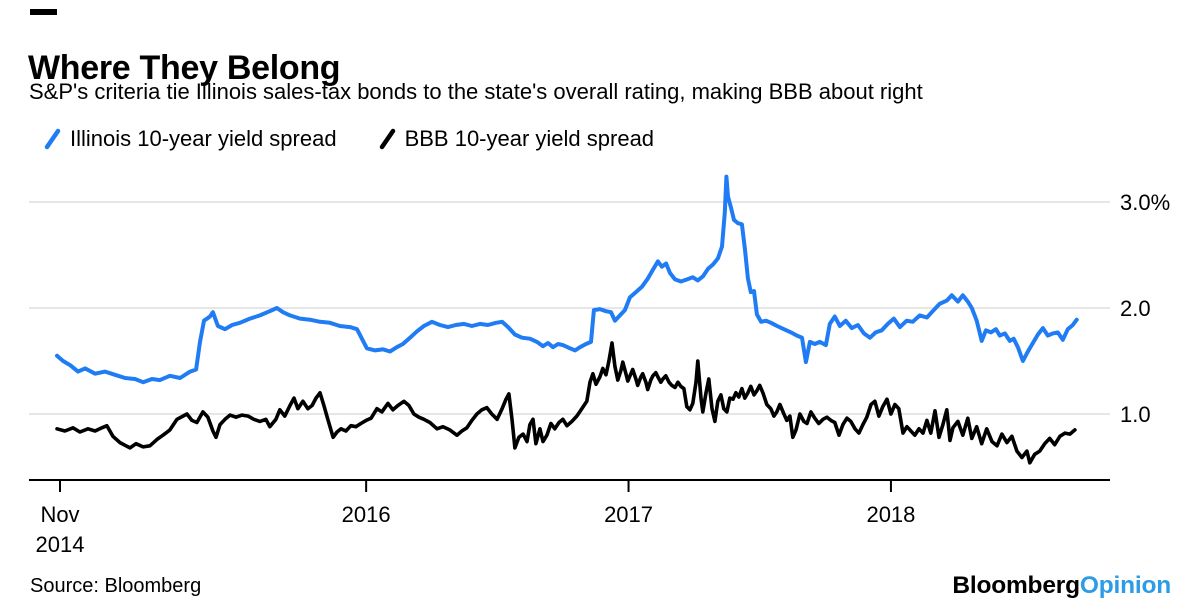  Describe the element at coordinates (529, 138) in the screenshot. I see `legend-label-bbb: BBB 10-year yield spread` at that location.